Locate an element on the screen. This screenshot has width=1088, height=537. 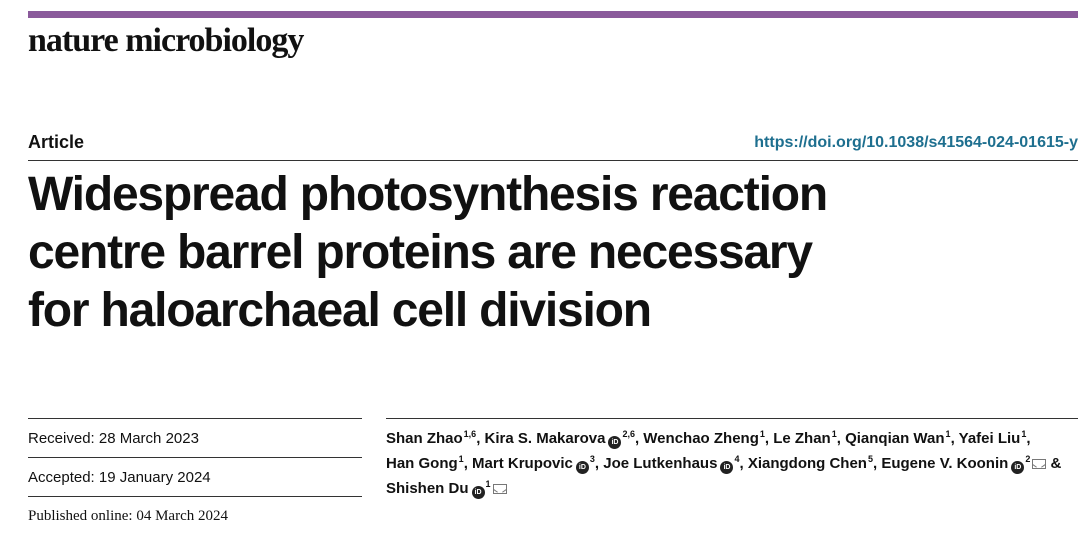
author-item: Eugene V. Koonin iD2 is located at coordinates (964, 464).